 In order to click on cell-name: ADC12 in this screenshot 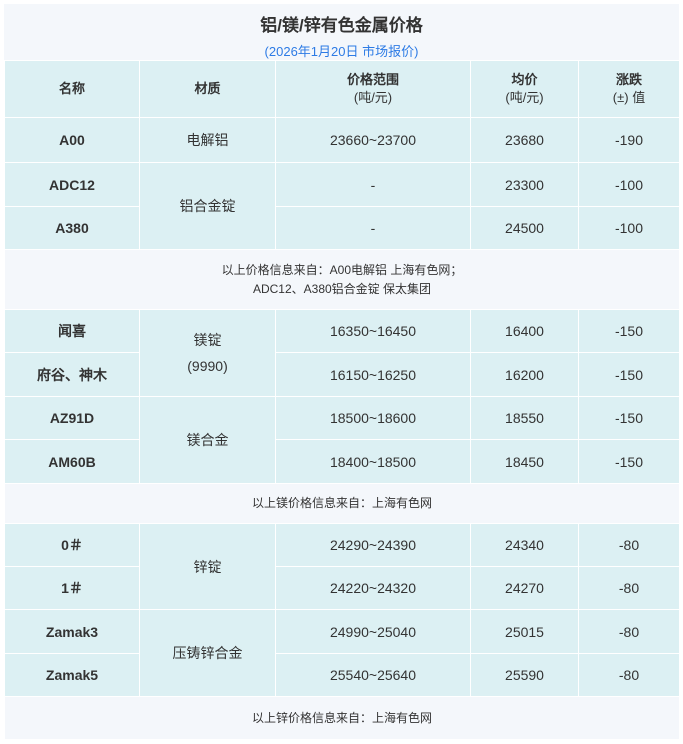, I will do `click(72, 184)`.